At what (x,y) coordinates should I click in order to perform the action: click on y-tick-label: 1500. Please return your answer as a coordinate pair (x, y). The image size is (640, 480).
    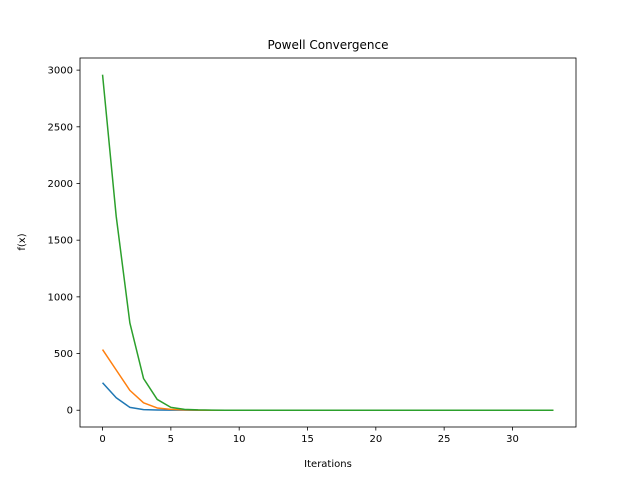
    Looking at the image, I should click on (60, 241).